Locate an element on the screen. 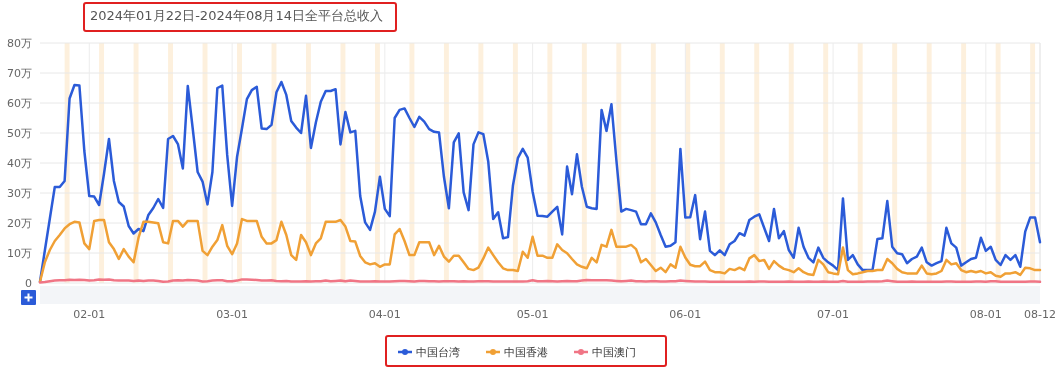 The image size is (1060, 373). y-tick-label: 30万 is located at coordinates (19, 193).